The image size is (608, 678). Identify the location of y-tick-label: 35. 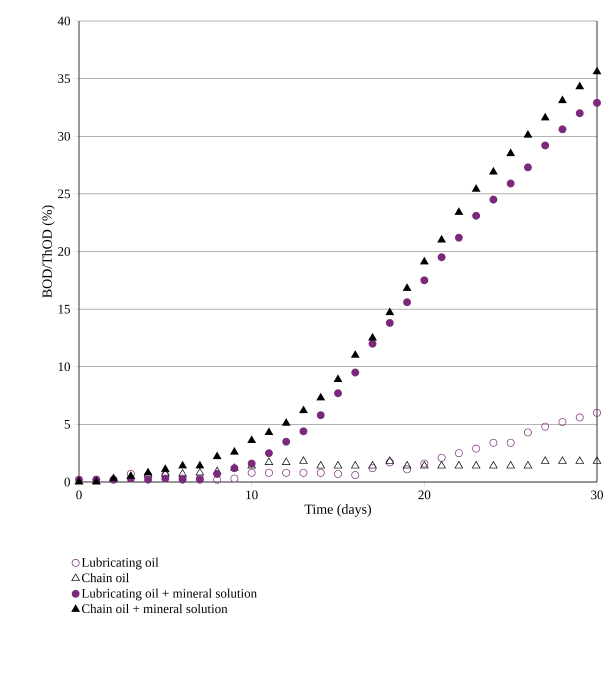
(64, 78).